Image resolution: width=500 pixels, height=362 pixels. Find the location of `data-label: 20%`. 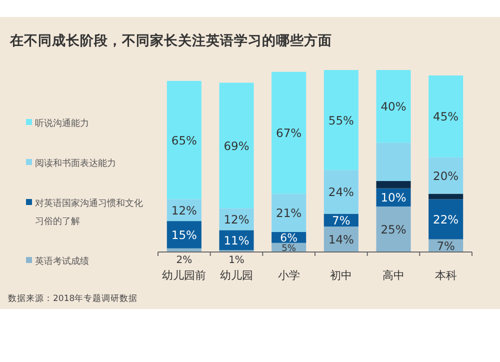

data-label: 20% is located at coordinates (446, 175).